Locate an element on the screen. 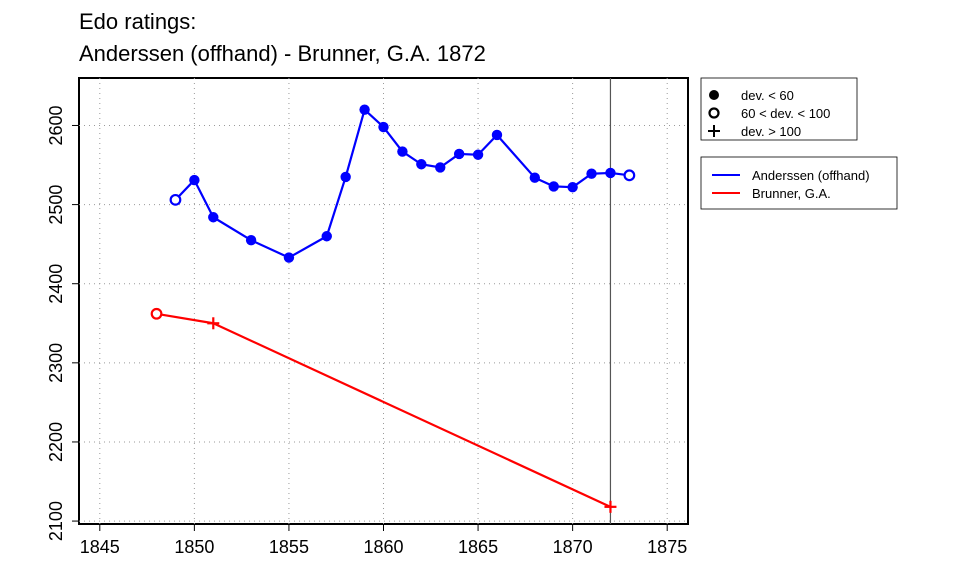 Image resolution: width=960 pixels, height=576 pixels. legend-label-anderssen: Anderssen (offhand) is located at coordinates (811, 175).